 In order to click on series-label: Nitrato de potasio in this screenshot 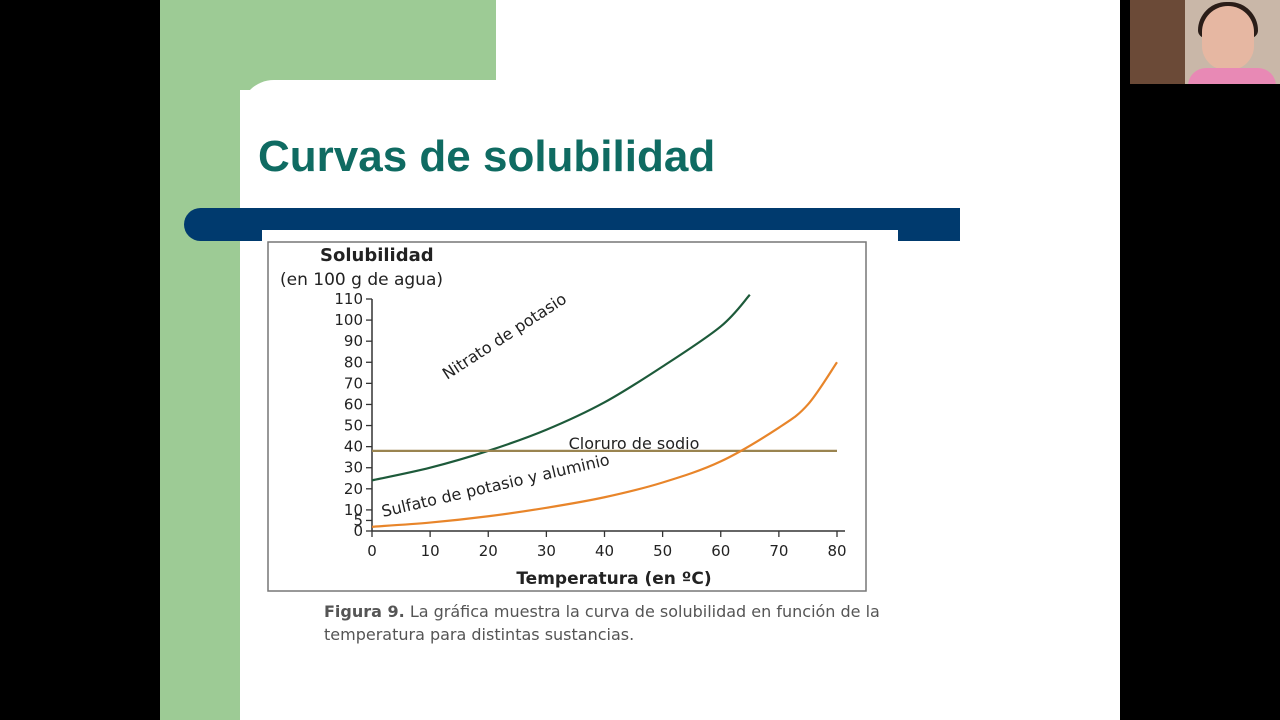, I will do `click(504, 336)`.